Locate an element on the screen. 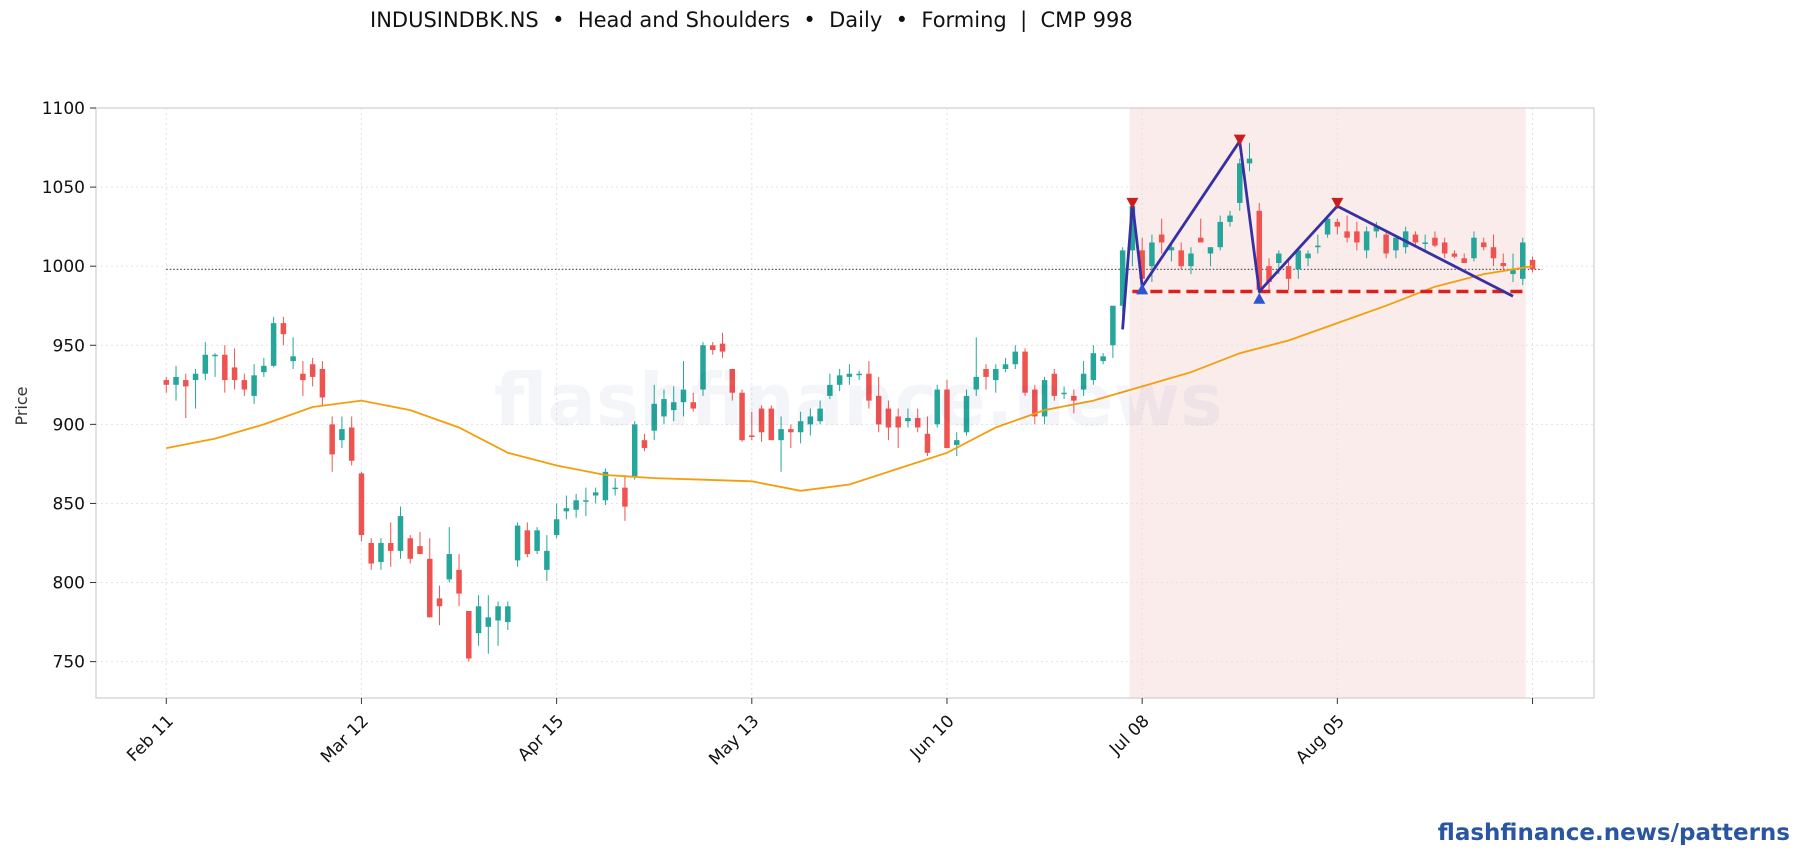  trough-marker is located at coordinates (1142, 289).